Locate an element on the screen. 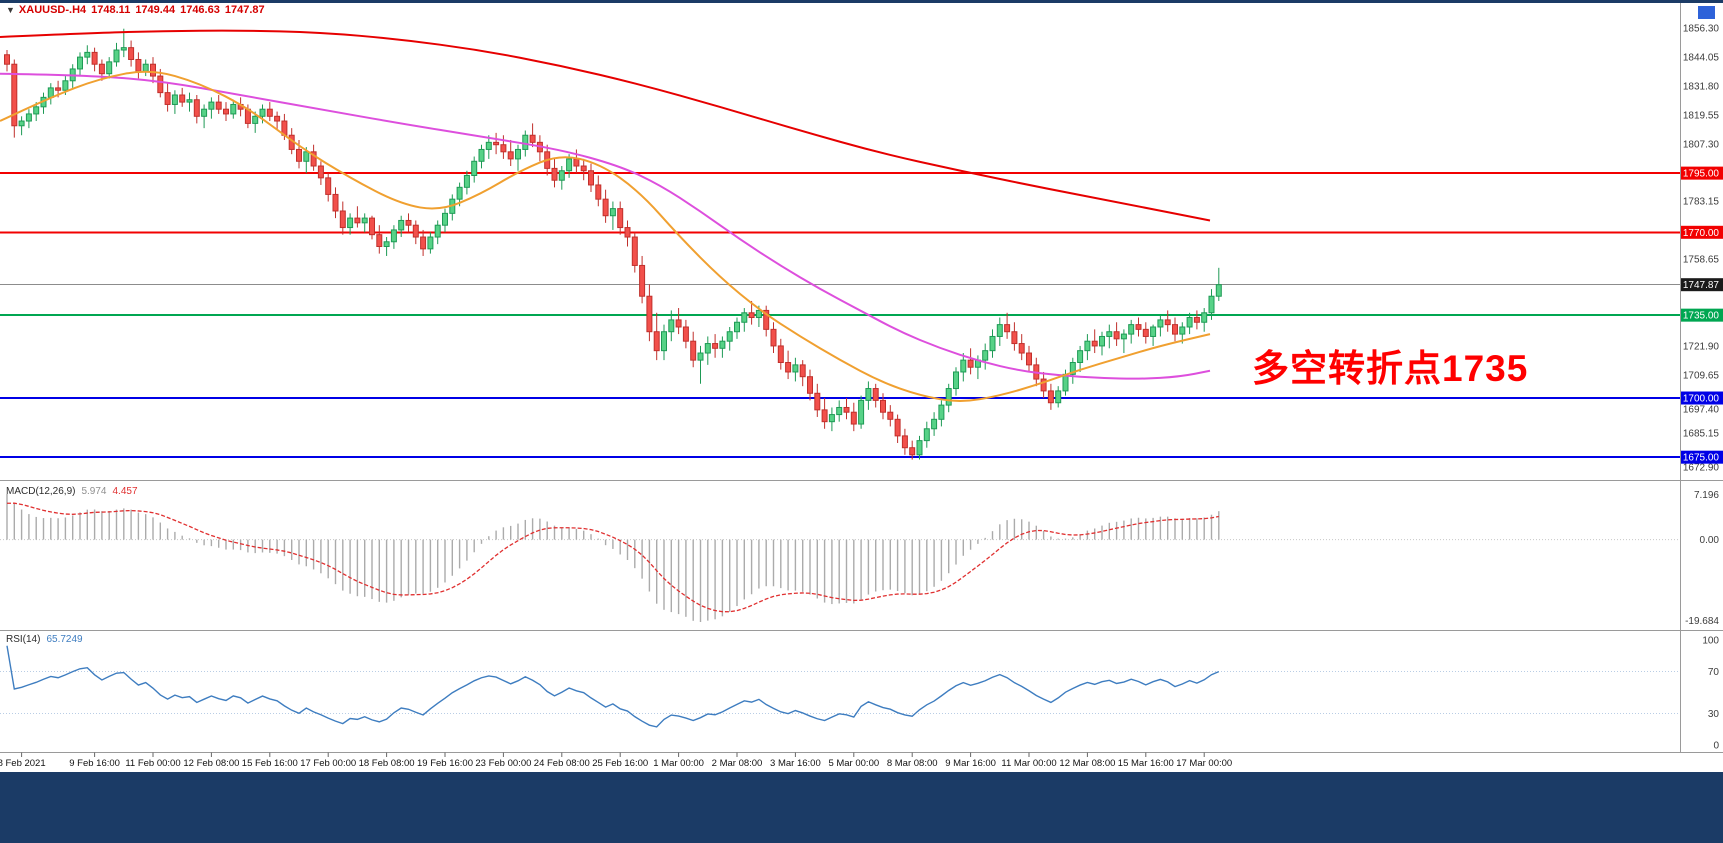  rsi-line is located at coordinates (613, 686).